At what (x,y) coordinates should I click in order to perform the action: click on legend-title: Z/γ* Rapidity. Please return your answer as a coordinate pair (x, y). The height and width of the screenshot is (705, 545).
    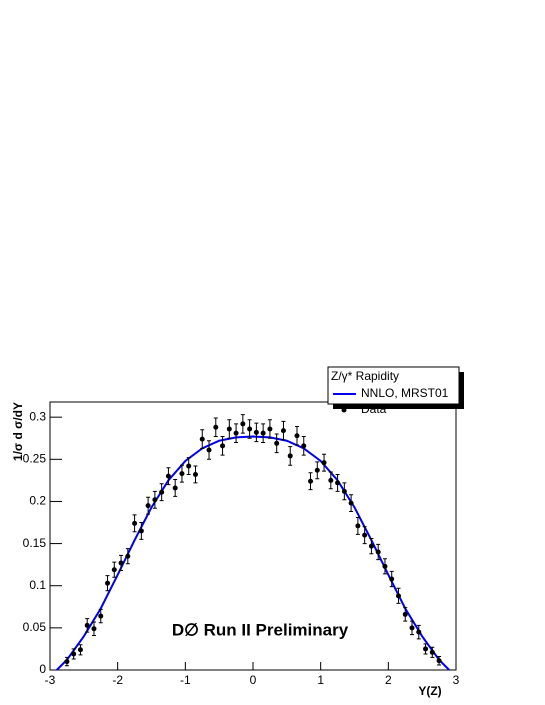
    Looking at the image, I should click on (365, 376).